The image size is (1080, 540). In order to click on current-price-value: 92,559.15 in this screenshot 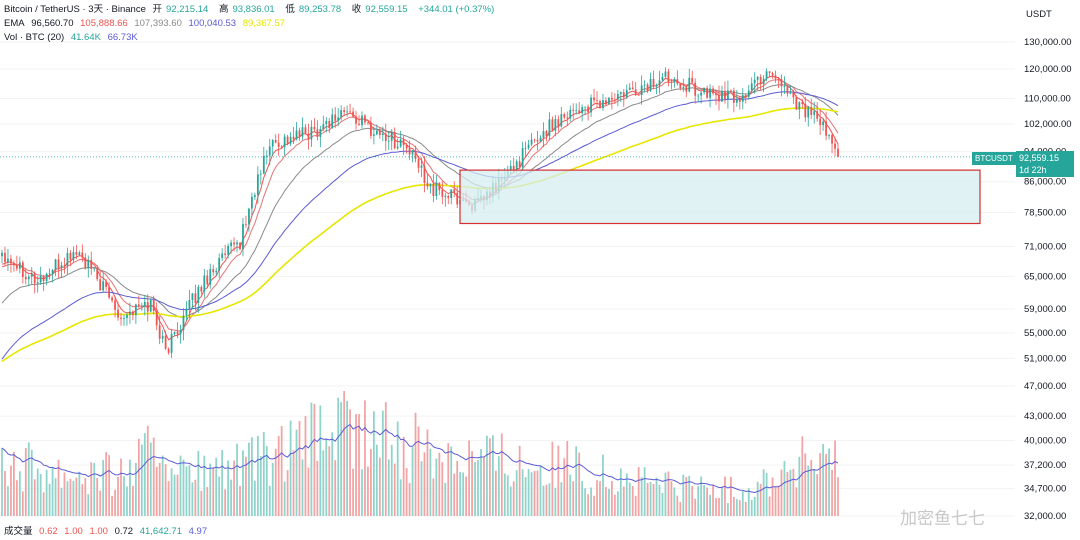, I will do `click(1039, 158)`.